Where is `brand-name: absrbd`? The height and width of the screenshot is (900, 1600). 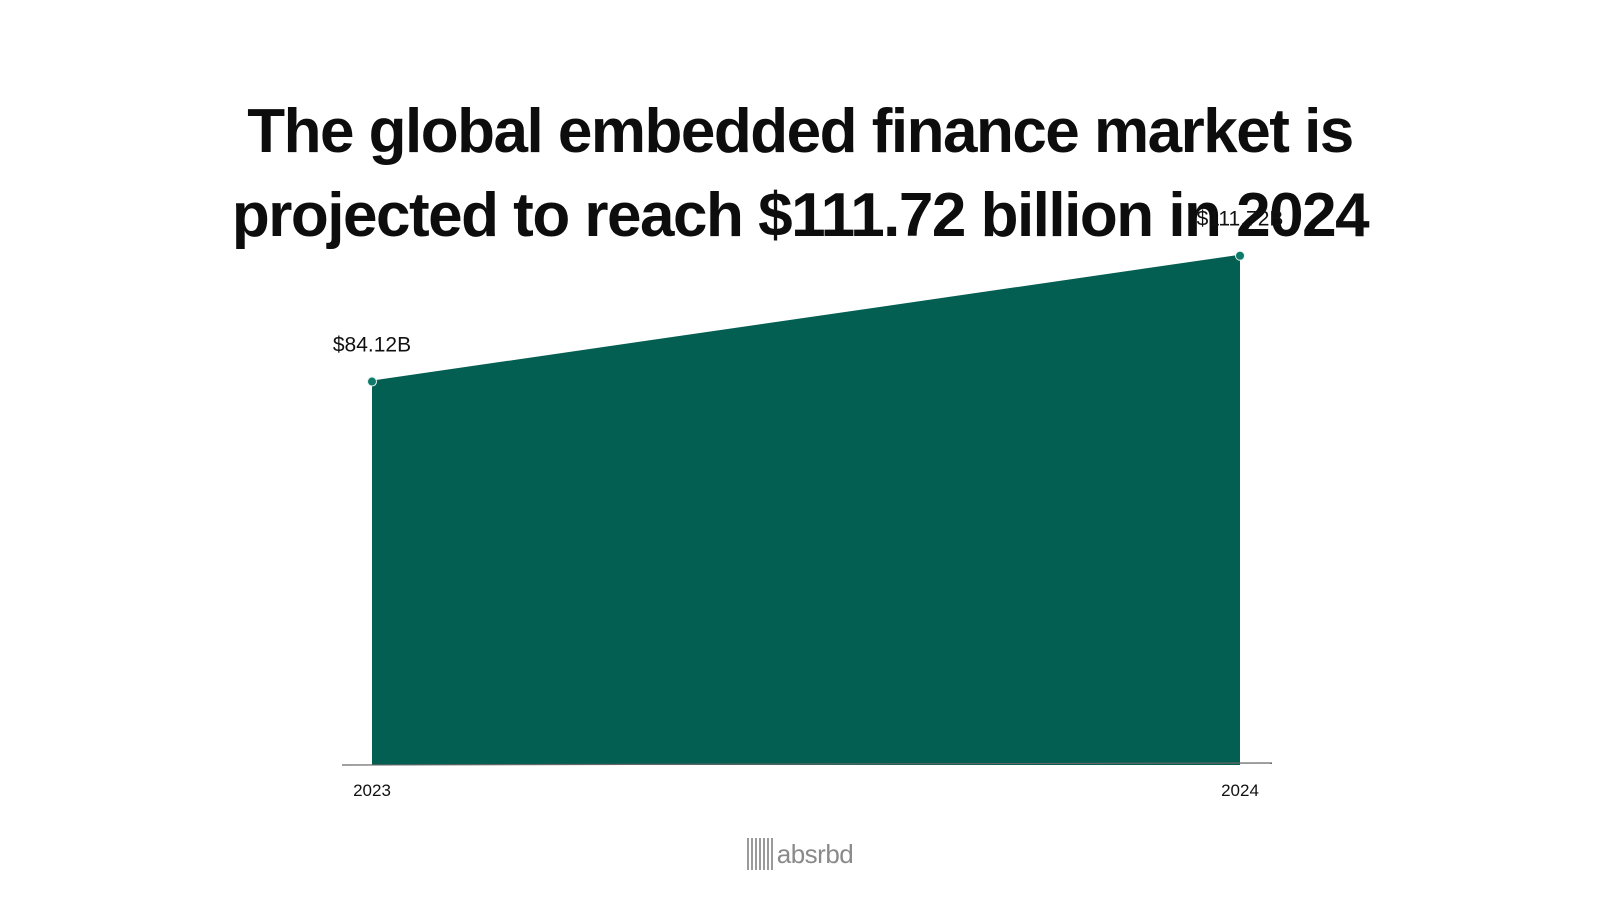 brand-name: absrbd is located at coordinates (815, 853).